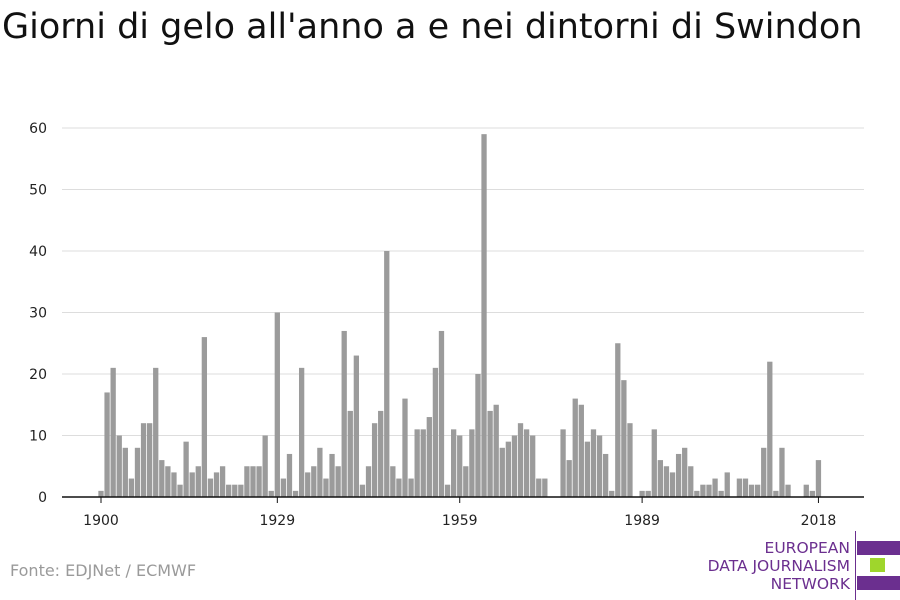  I want to click on bar-1905, so click(131, 487).